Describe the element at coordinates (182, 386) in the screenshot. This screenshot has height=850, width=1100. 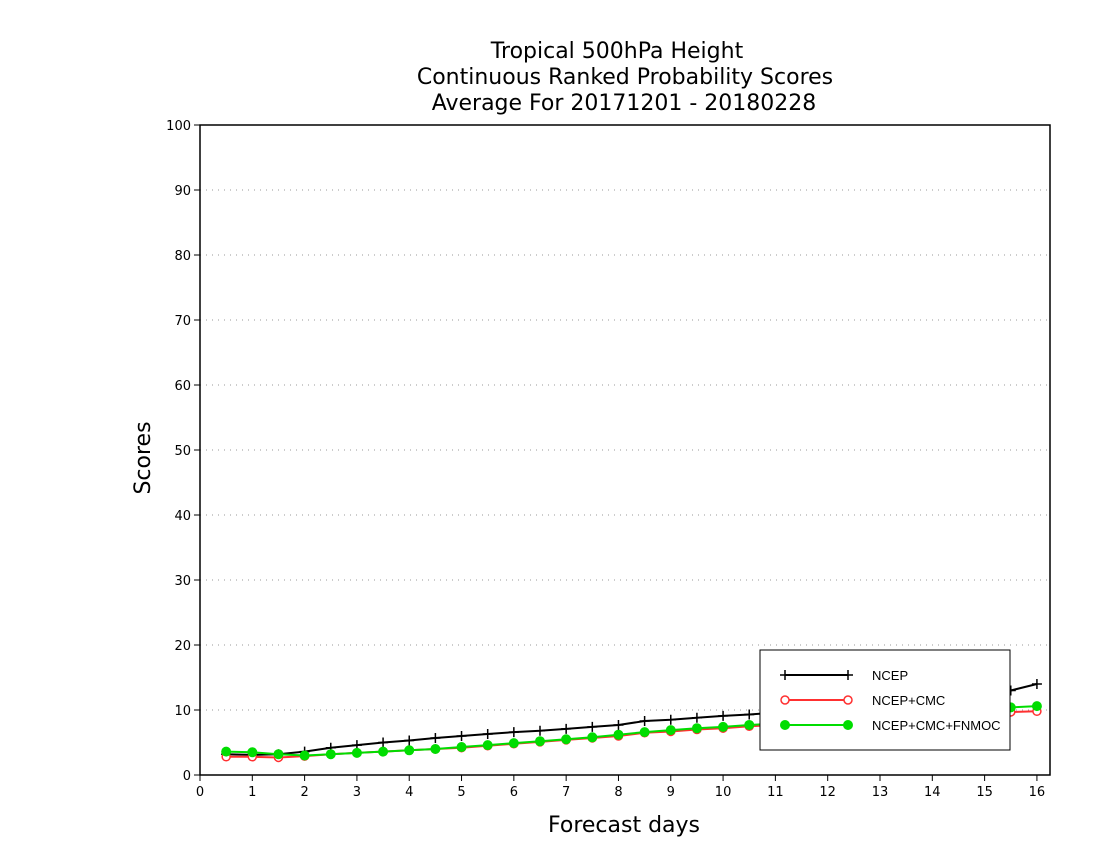
I see `y-tick-label: 60` at that location.